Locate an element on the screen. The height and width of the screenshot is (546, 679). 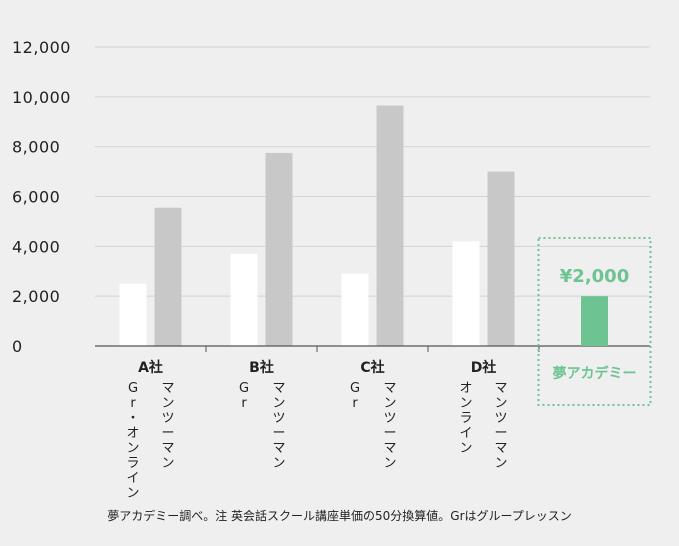
highlight-group: ¥2,000 夢アカデミー is located at coordinates (594, 321).